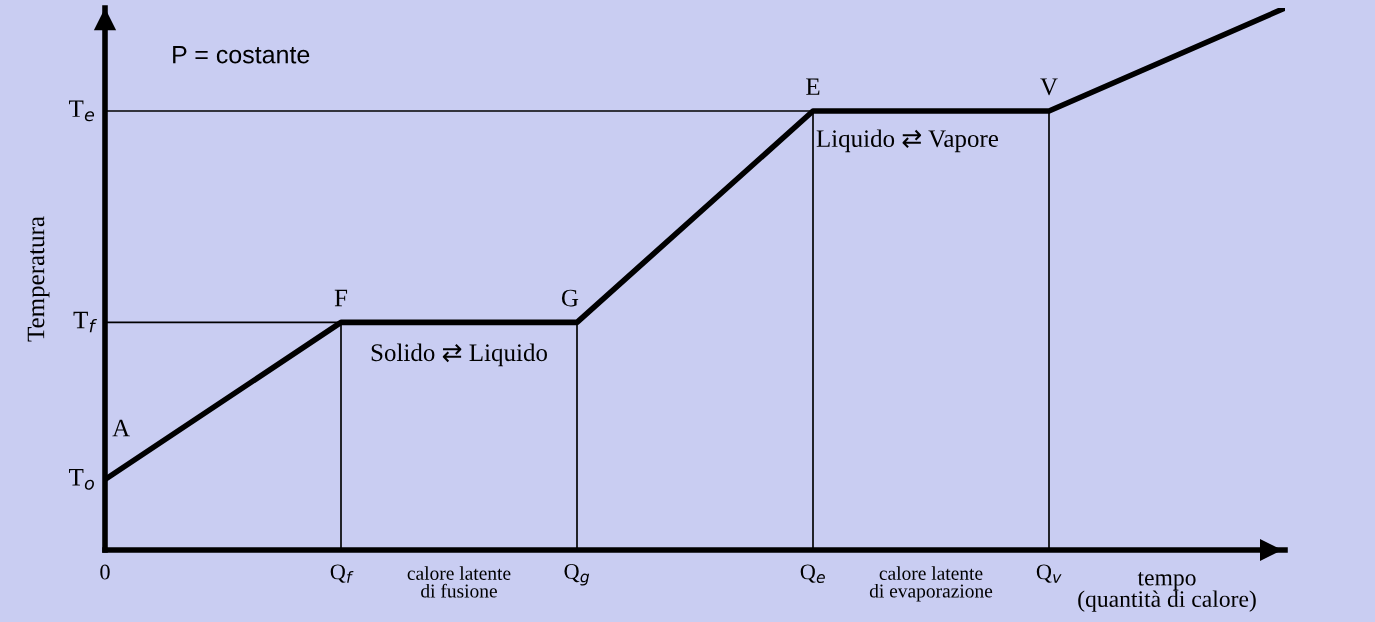  I want to click on annotation: E, so click(813, 86).